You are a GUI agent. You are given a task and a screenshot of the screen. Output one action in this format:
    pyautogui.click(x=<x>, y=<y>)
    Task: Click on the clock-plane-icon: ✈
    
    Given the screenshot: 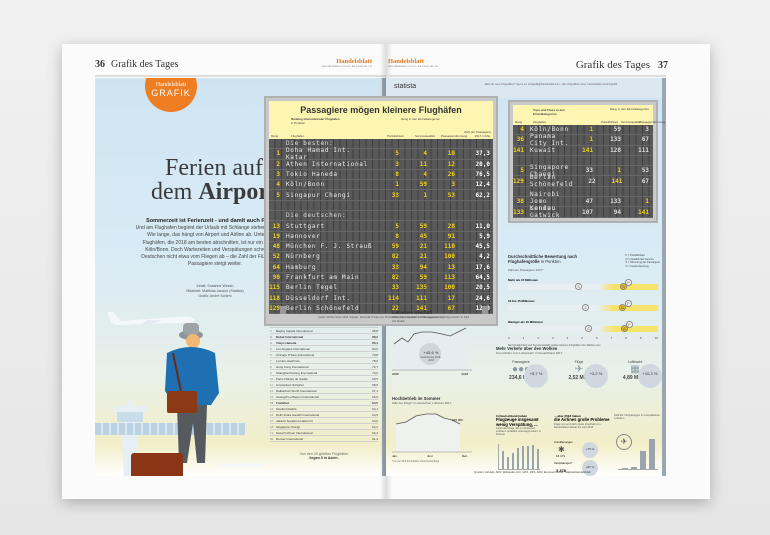 What is the action you would take?
    pyautogui.click(x=624, y=442)
    